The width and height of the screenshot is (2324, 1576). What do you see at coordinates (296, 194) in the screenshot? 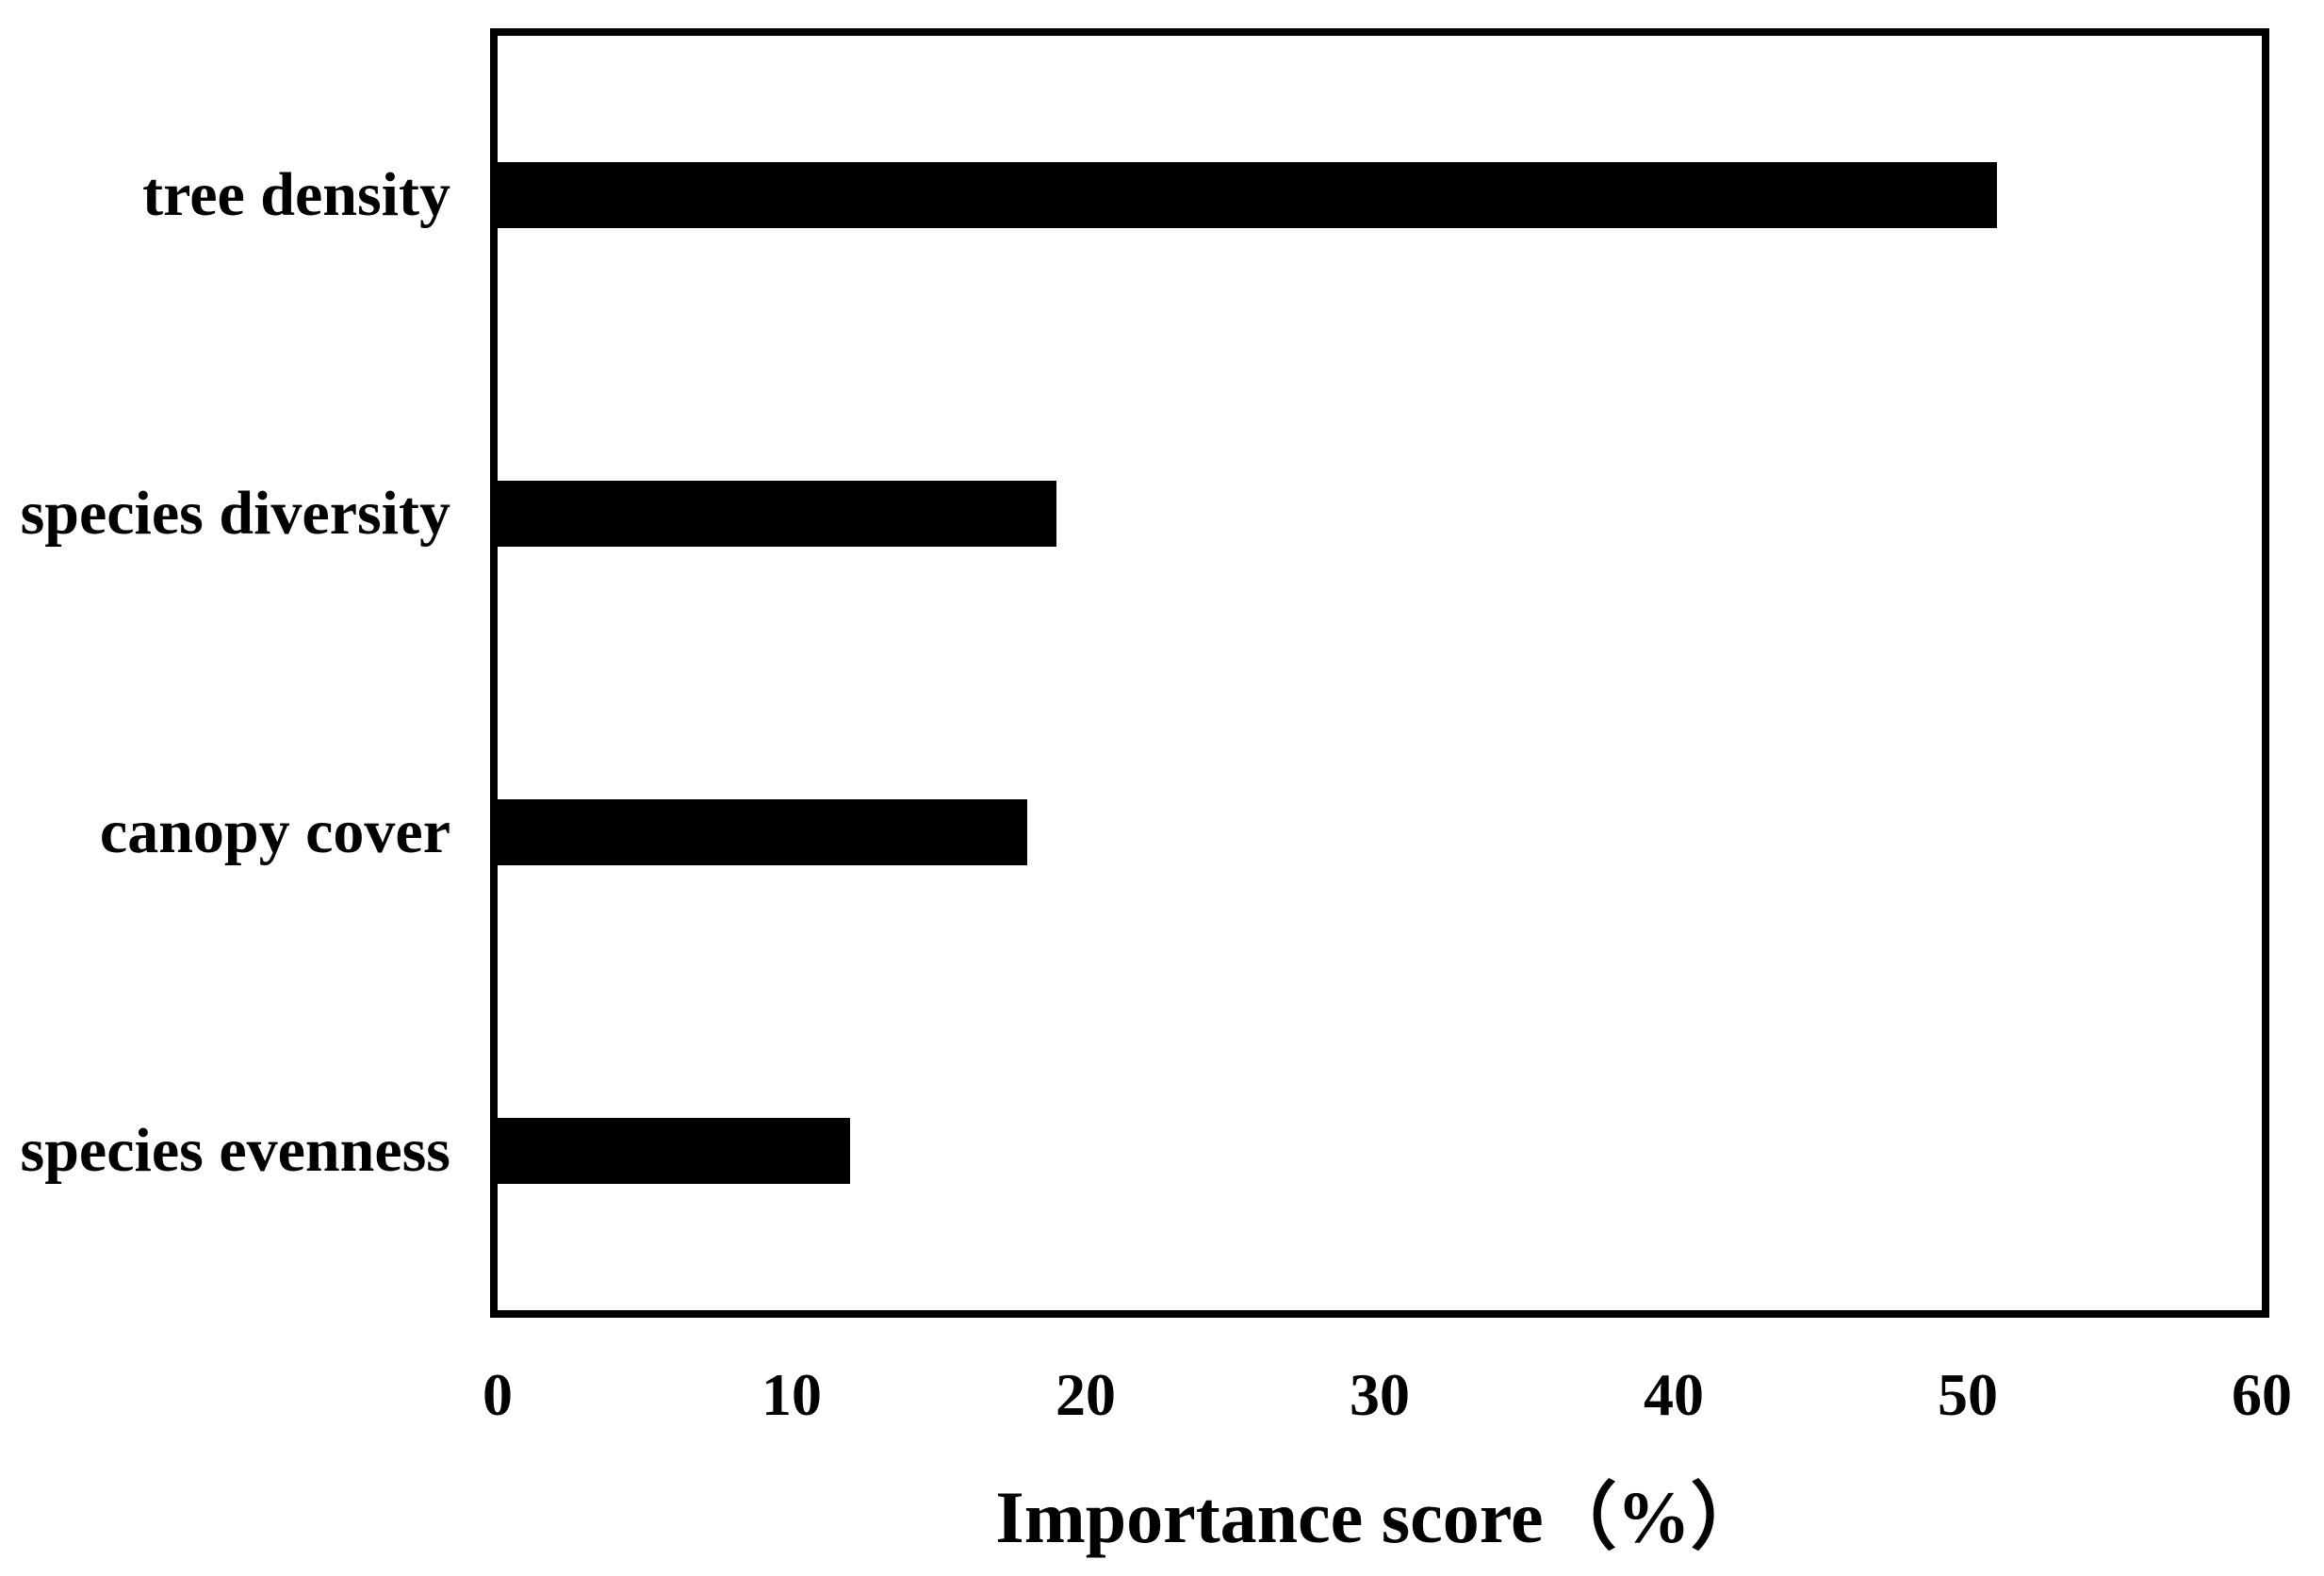
I see `category-label-tree-density: tree density` at bounding box center [296, 194].